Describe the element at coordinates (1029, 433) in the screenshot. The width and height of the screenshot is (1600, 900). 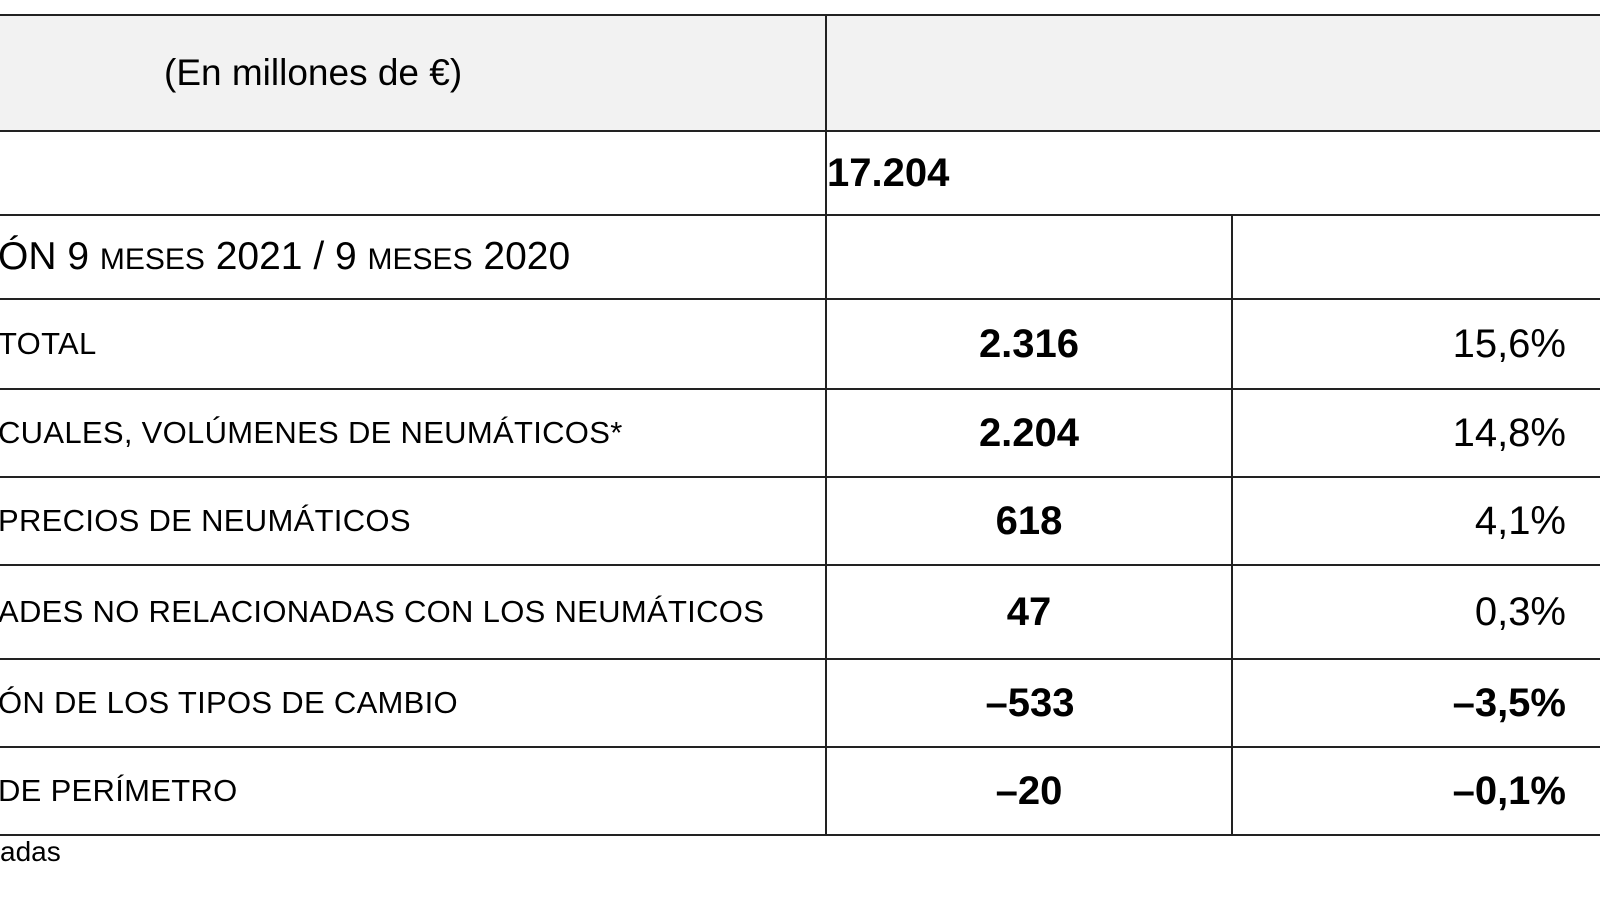
I see `row-value: 2.204` at that location.